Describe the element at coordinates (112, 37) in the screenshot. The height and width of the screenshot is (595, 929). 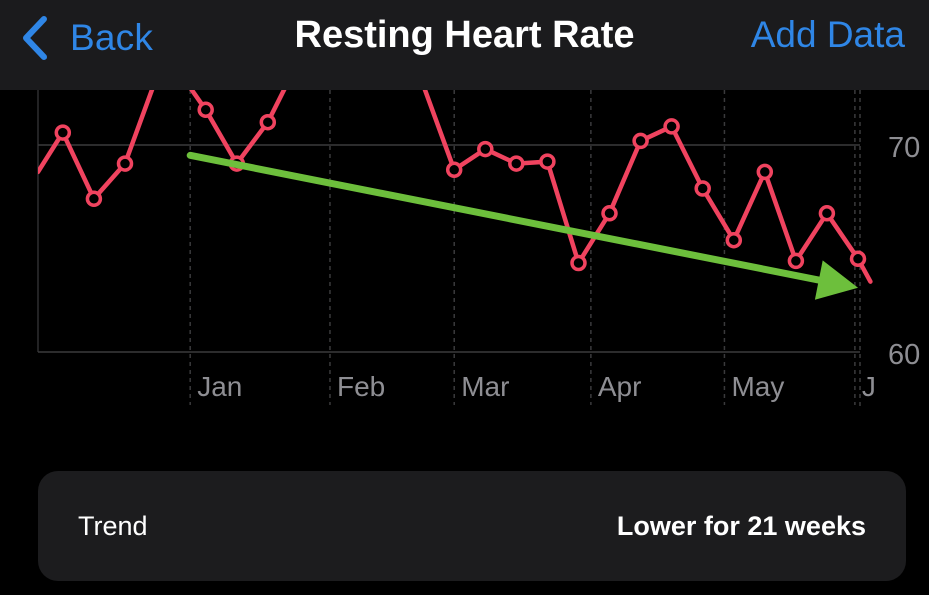
I see `back-label: Back` at that location.